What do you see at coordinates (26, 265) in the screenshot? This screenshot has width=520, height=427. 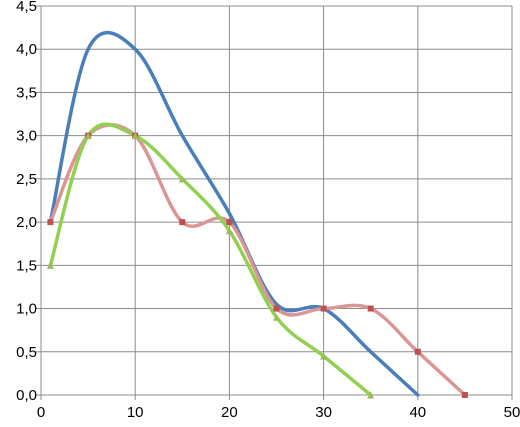 I see `y-tick-label: 1,5` at bounding box center [26, 265].